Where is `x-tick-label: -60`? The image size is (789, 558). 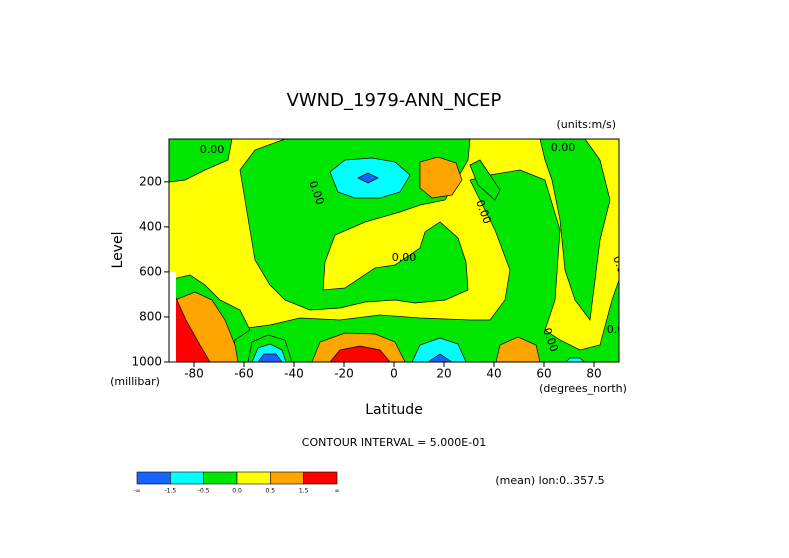
x-tick-label: -60 is located at coordinates (244, 374).